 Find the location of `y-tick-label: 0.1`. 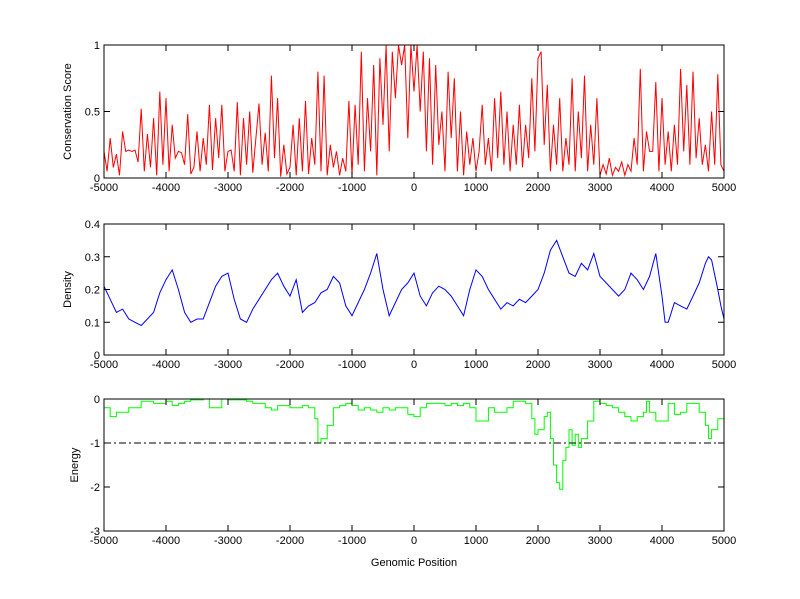

y-tick-label: 0.1 is located at coordinates (92, 323).